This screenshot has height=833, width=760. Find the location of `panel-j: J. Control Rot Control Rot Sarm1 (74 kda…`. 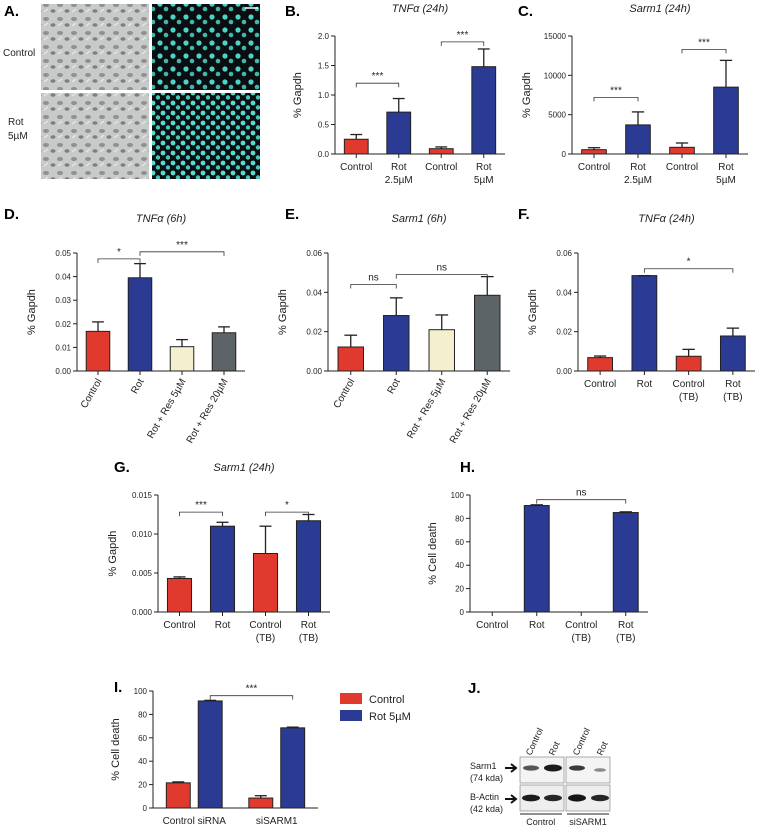

panel-j: J. Control Rot Control Rot Sarm1 (74 kda… is located at coordinates (539, 756).